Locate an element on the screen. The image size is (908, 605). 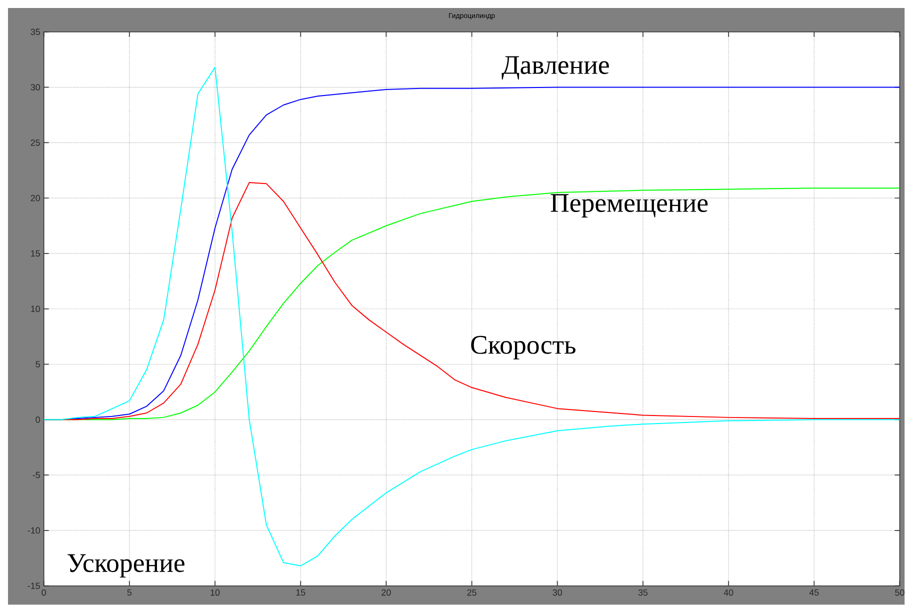
y-tick-label: 15 is located at coordinates (35, 253).